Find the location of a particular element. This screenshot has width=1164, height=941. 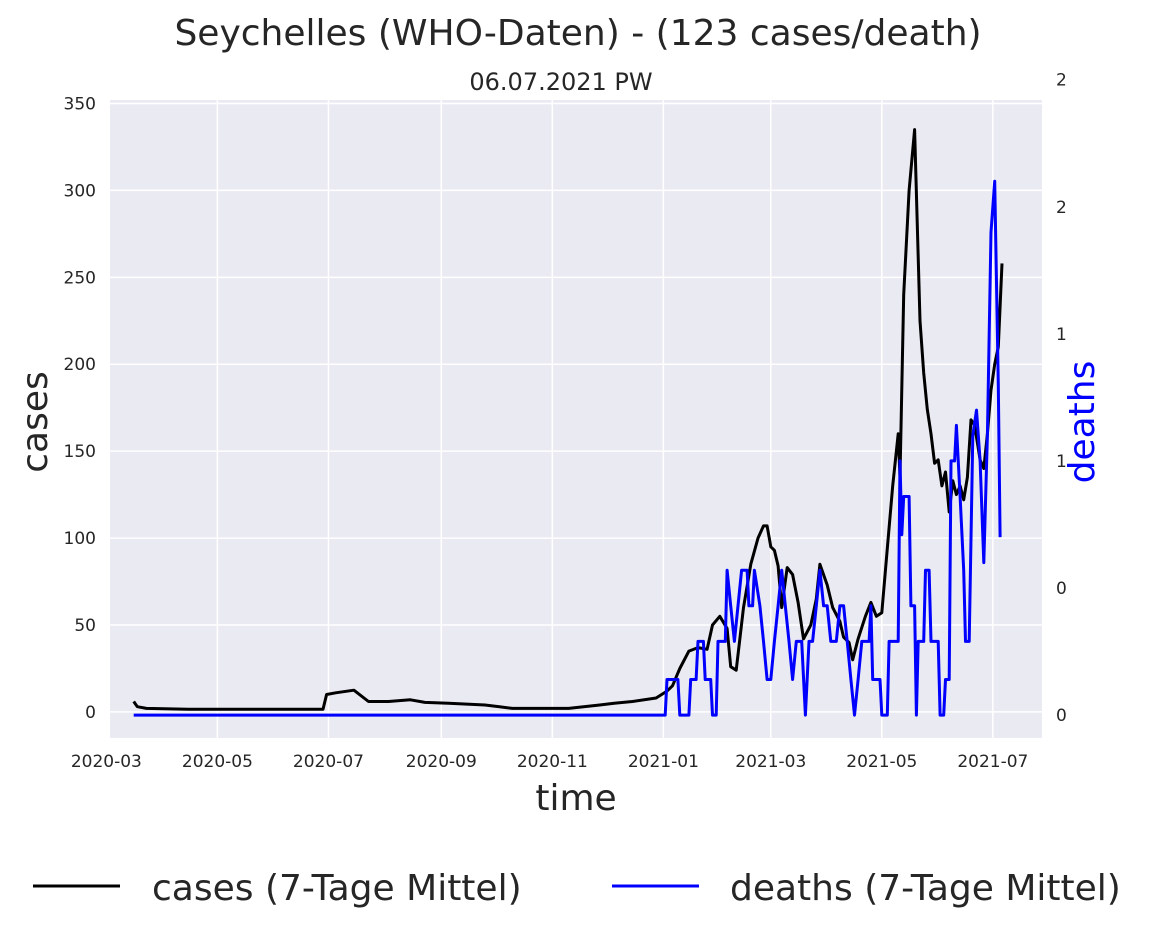

chart-subtitle: 06.07.2021 PW is located at coordinates (560, 82).